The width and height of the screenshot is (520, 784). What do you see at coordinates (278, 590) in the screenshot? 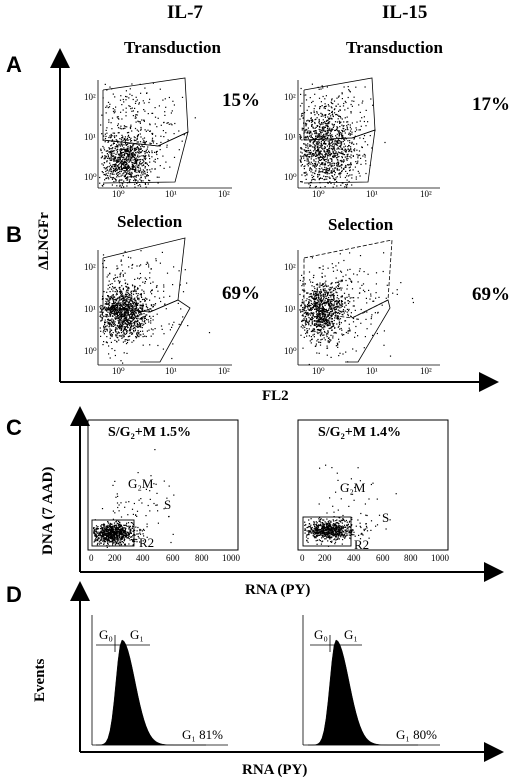
I see `x-axis-label-rna-c: RNA (PY)` at bounding box center [278, 590].